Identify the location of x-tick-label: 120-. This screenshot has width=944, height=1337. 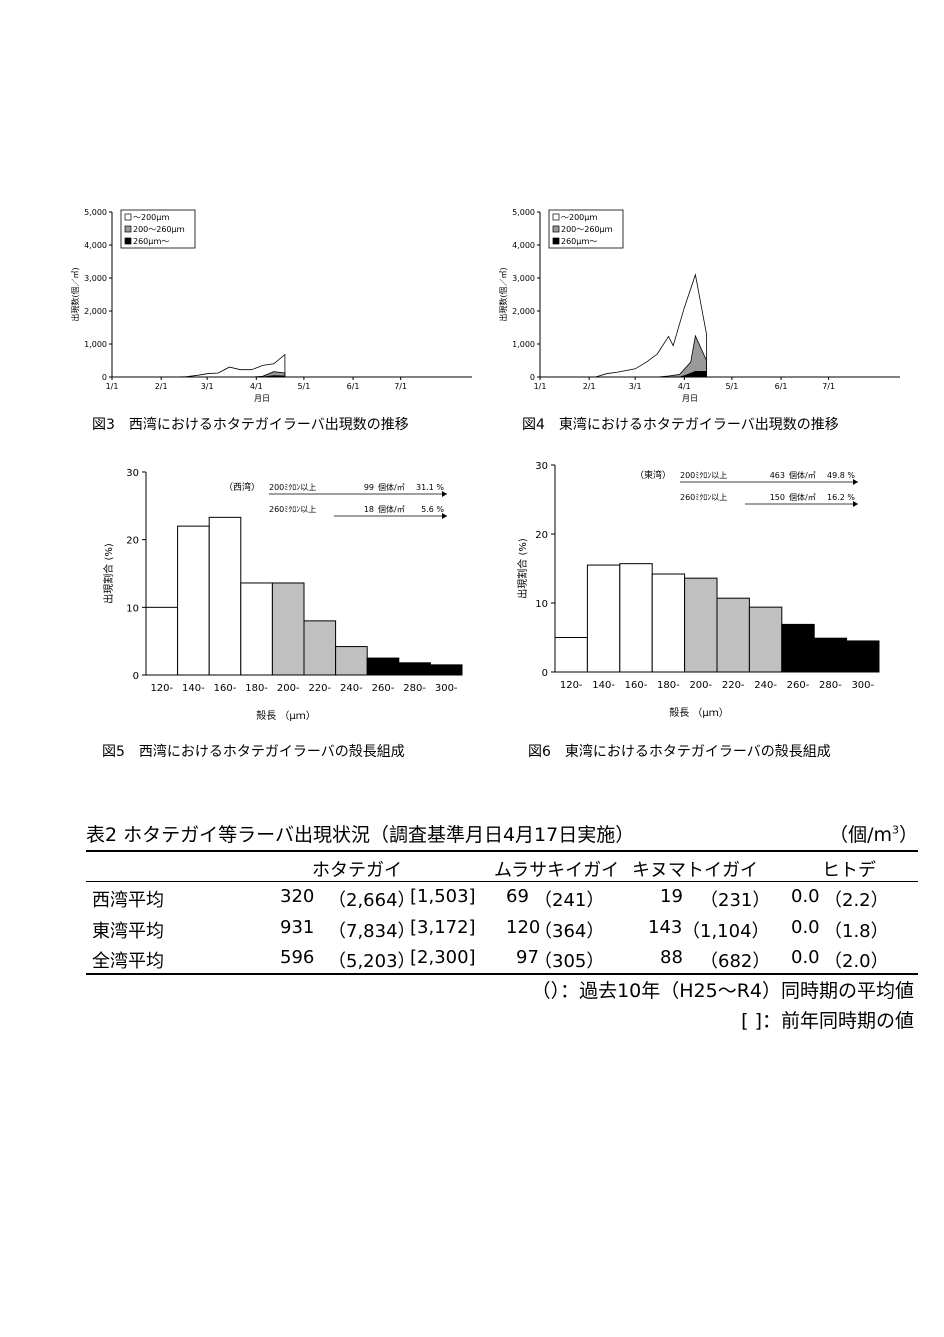
(571, 685).